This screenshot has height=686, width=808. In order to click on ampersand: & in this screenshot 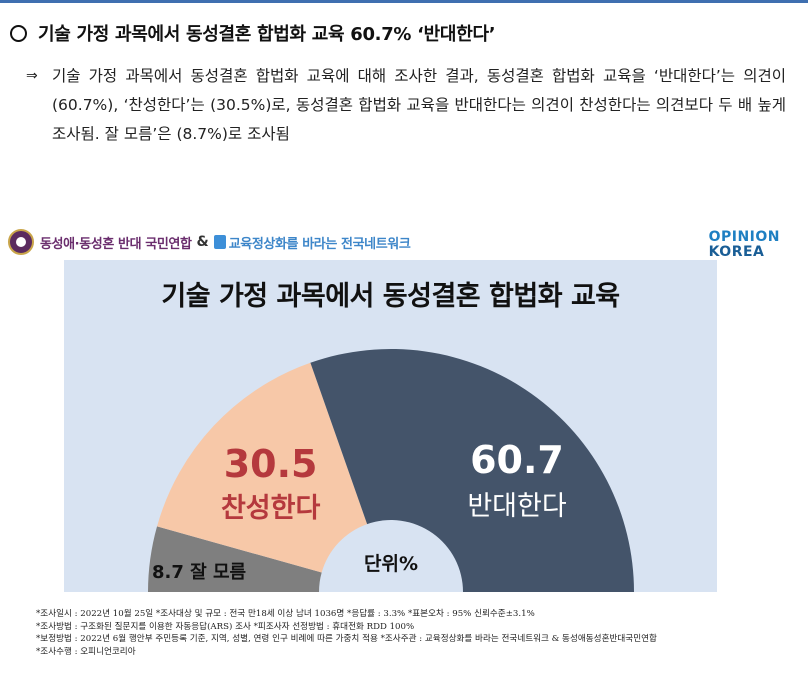, I will do `click(202, 242)`.